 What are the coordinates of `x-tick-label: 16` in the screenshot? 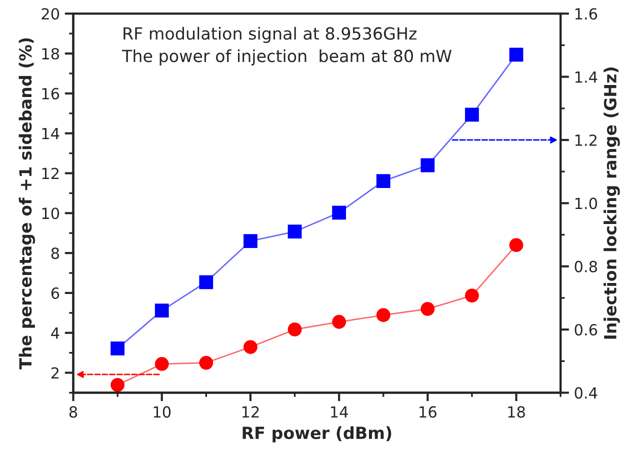 It's located at (428, 412).